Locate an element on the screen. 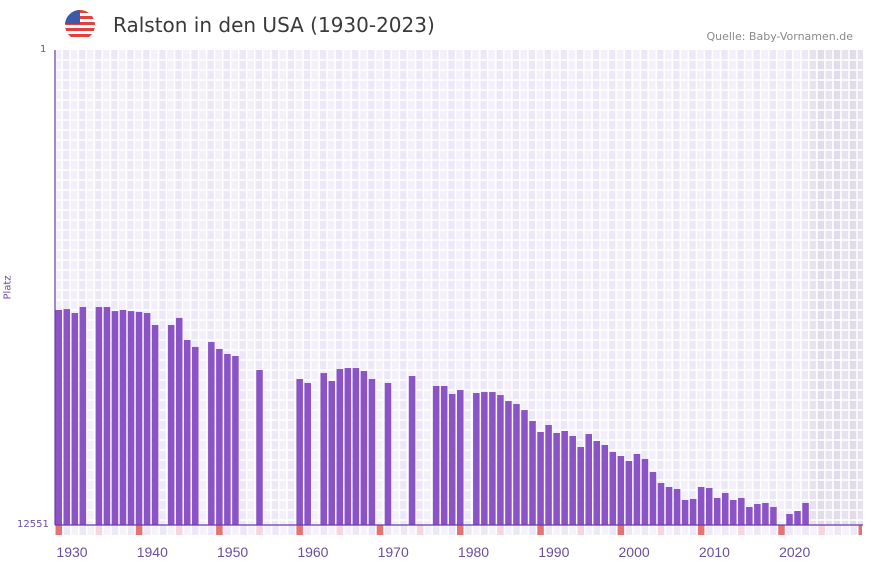  x-tick-label: 1980 is located at coordinates (473, 552).